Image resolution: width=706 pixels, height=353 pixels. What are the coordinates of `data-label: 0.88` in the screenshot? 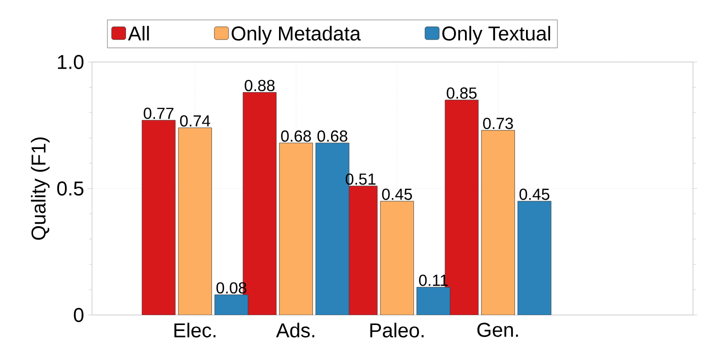 It's located at (259, 86).